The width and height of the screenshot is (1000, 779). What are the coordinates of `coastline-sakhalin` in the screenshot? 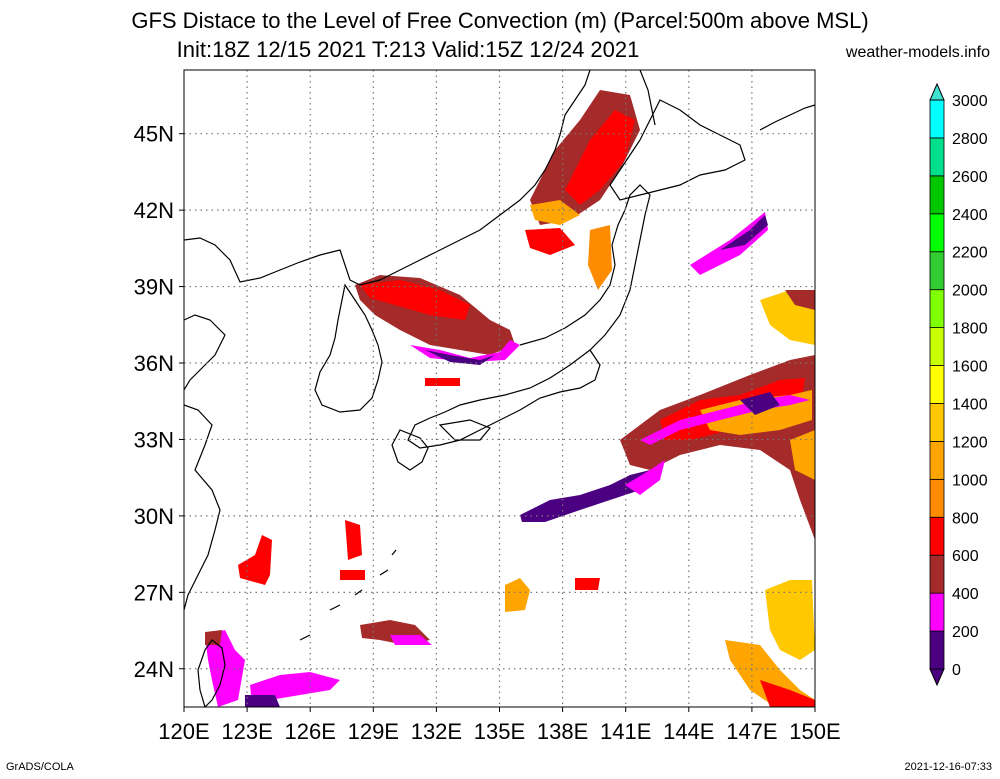 It's located at (647, 98).